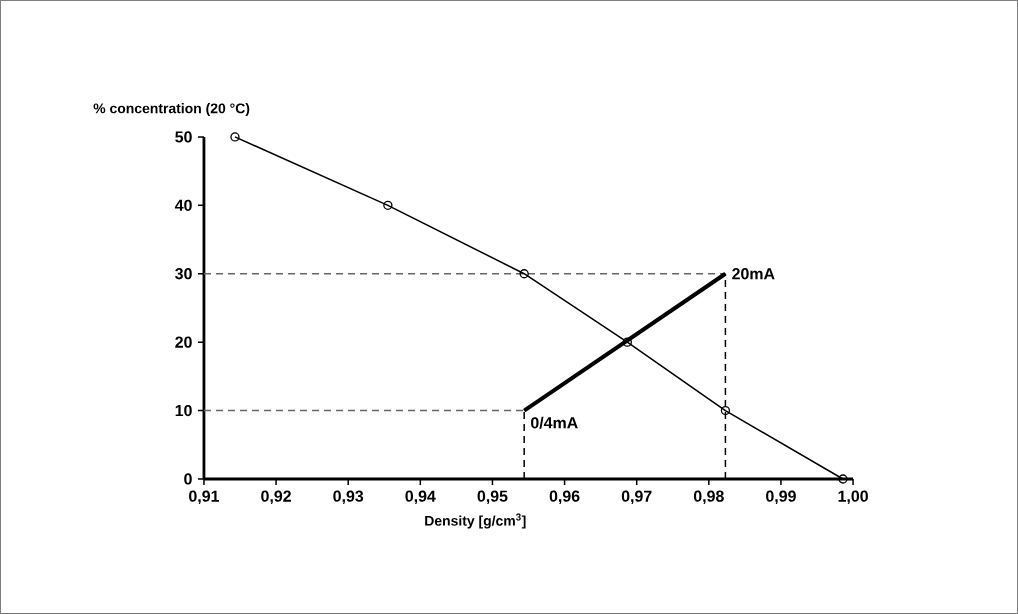  Describe the element at coordinates (188, 479) in the screenshot. I see `y-tick-label: 0` at that location.